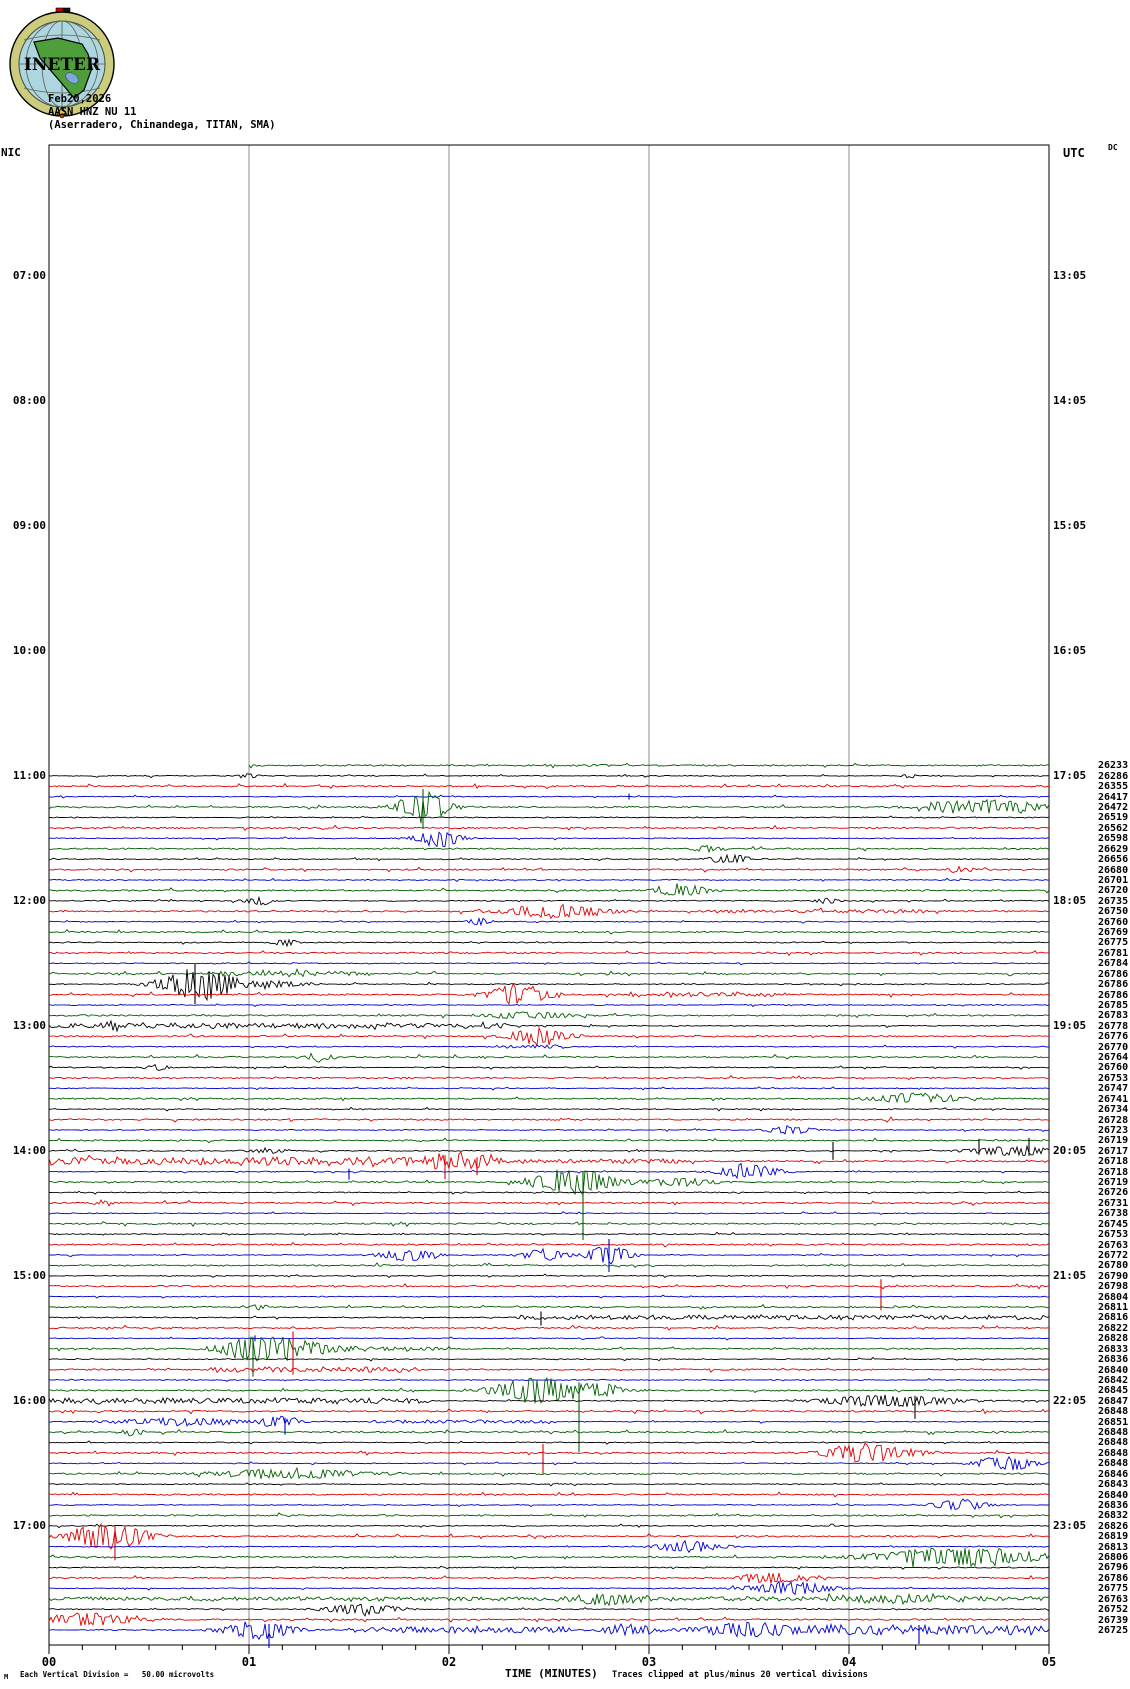  I want to click on trace-id-label: 26851, so click(1113, 1422).